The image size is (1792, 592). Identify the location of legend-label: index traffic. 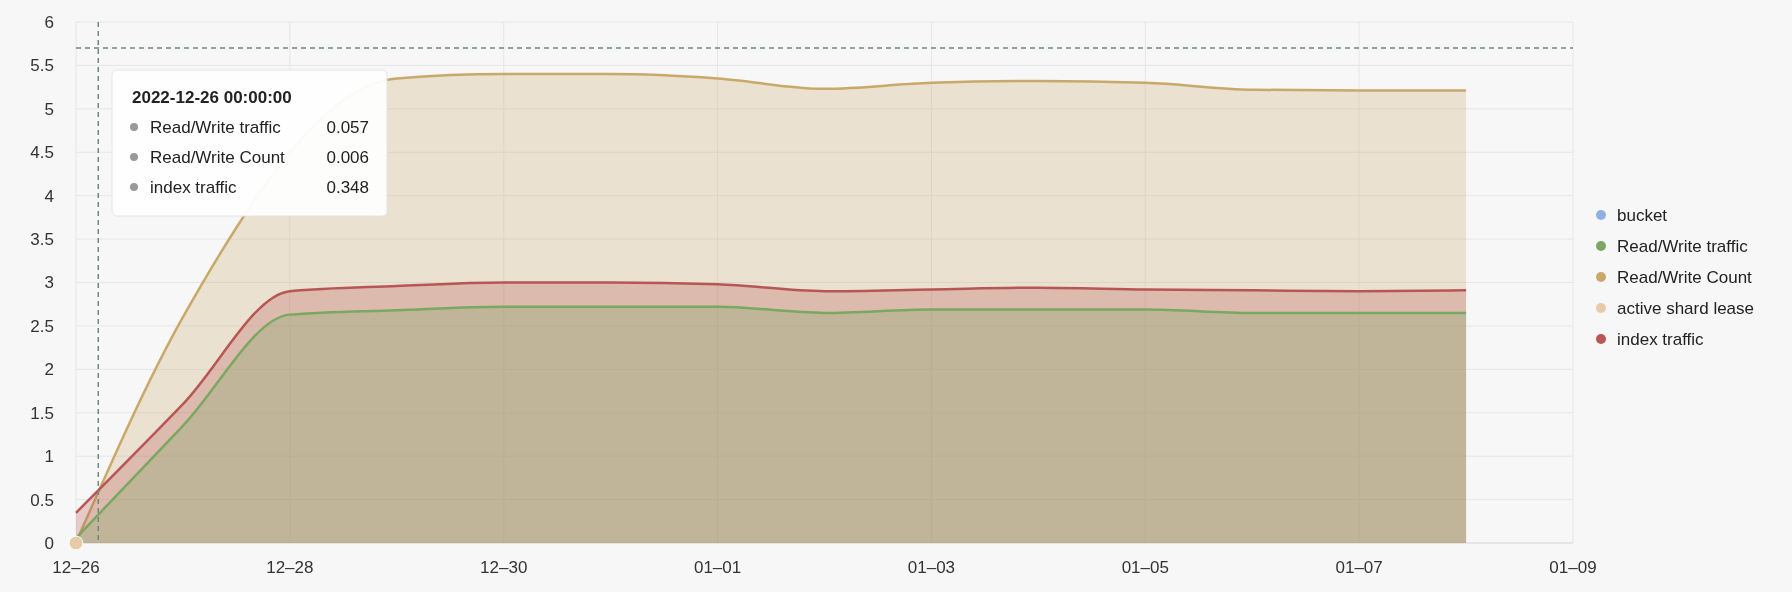
(1661, 339).